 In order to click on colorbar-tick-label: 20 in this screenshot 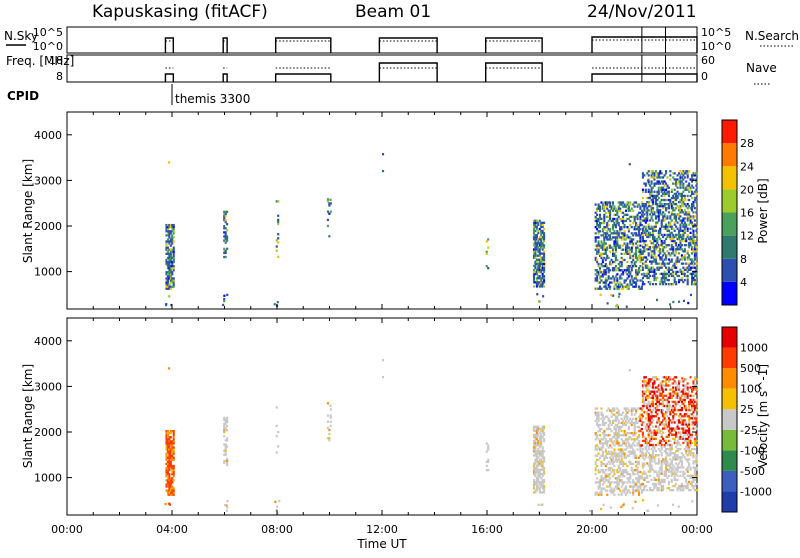, I will do `click(747, 189)`.